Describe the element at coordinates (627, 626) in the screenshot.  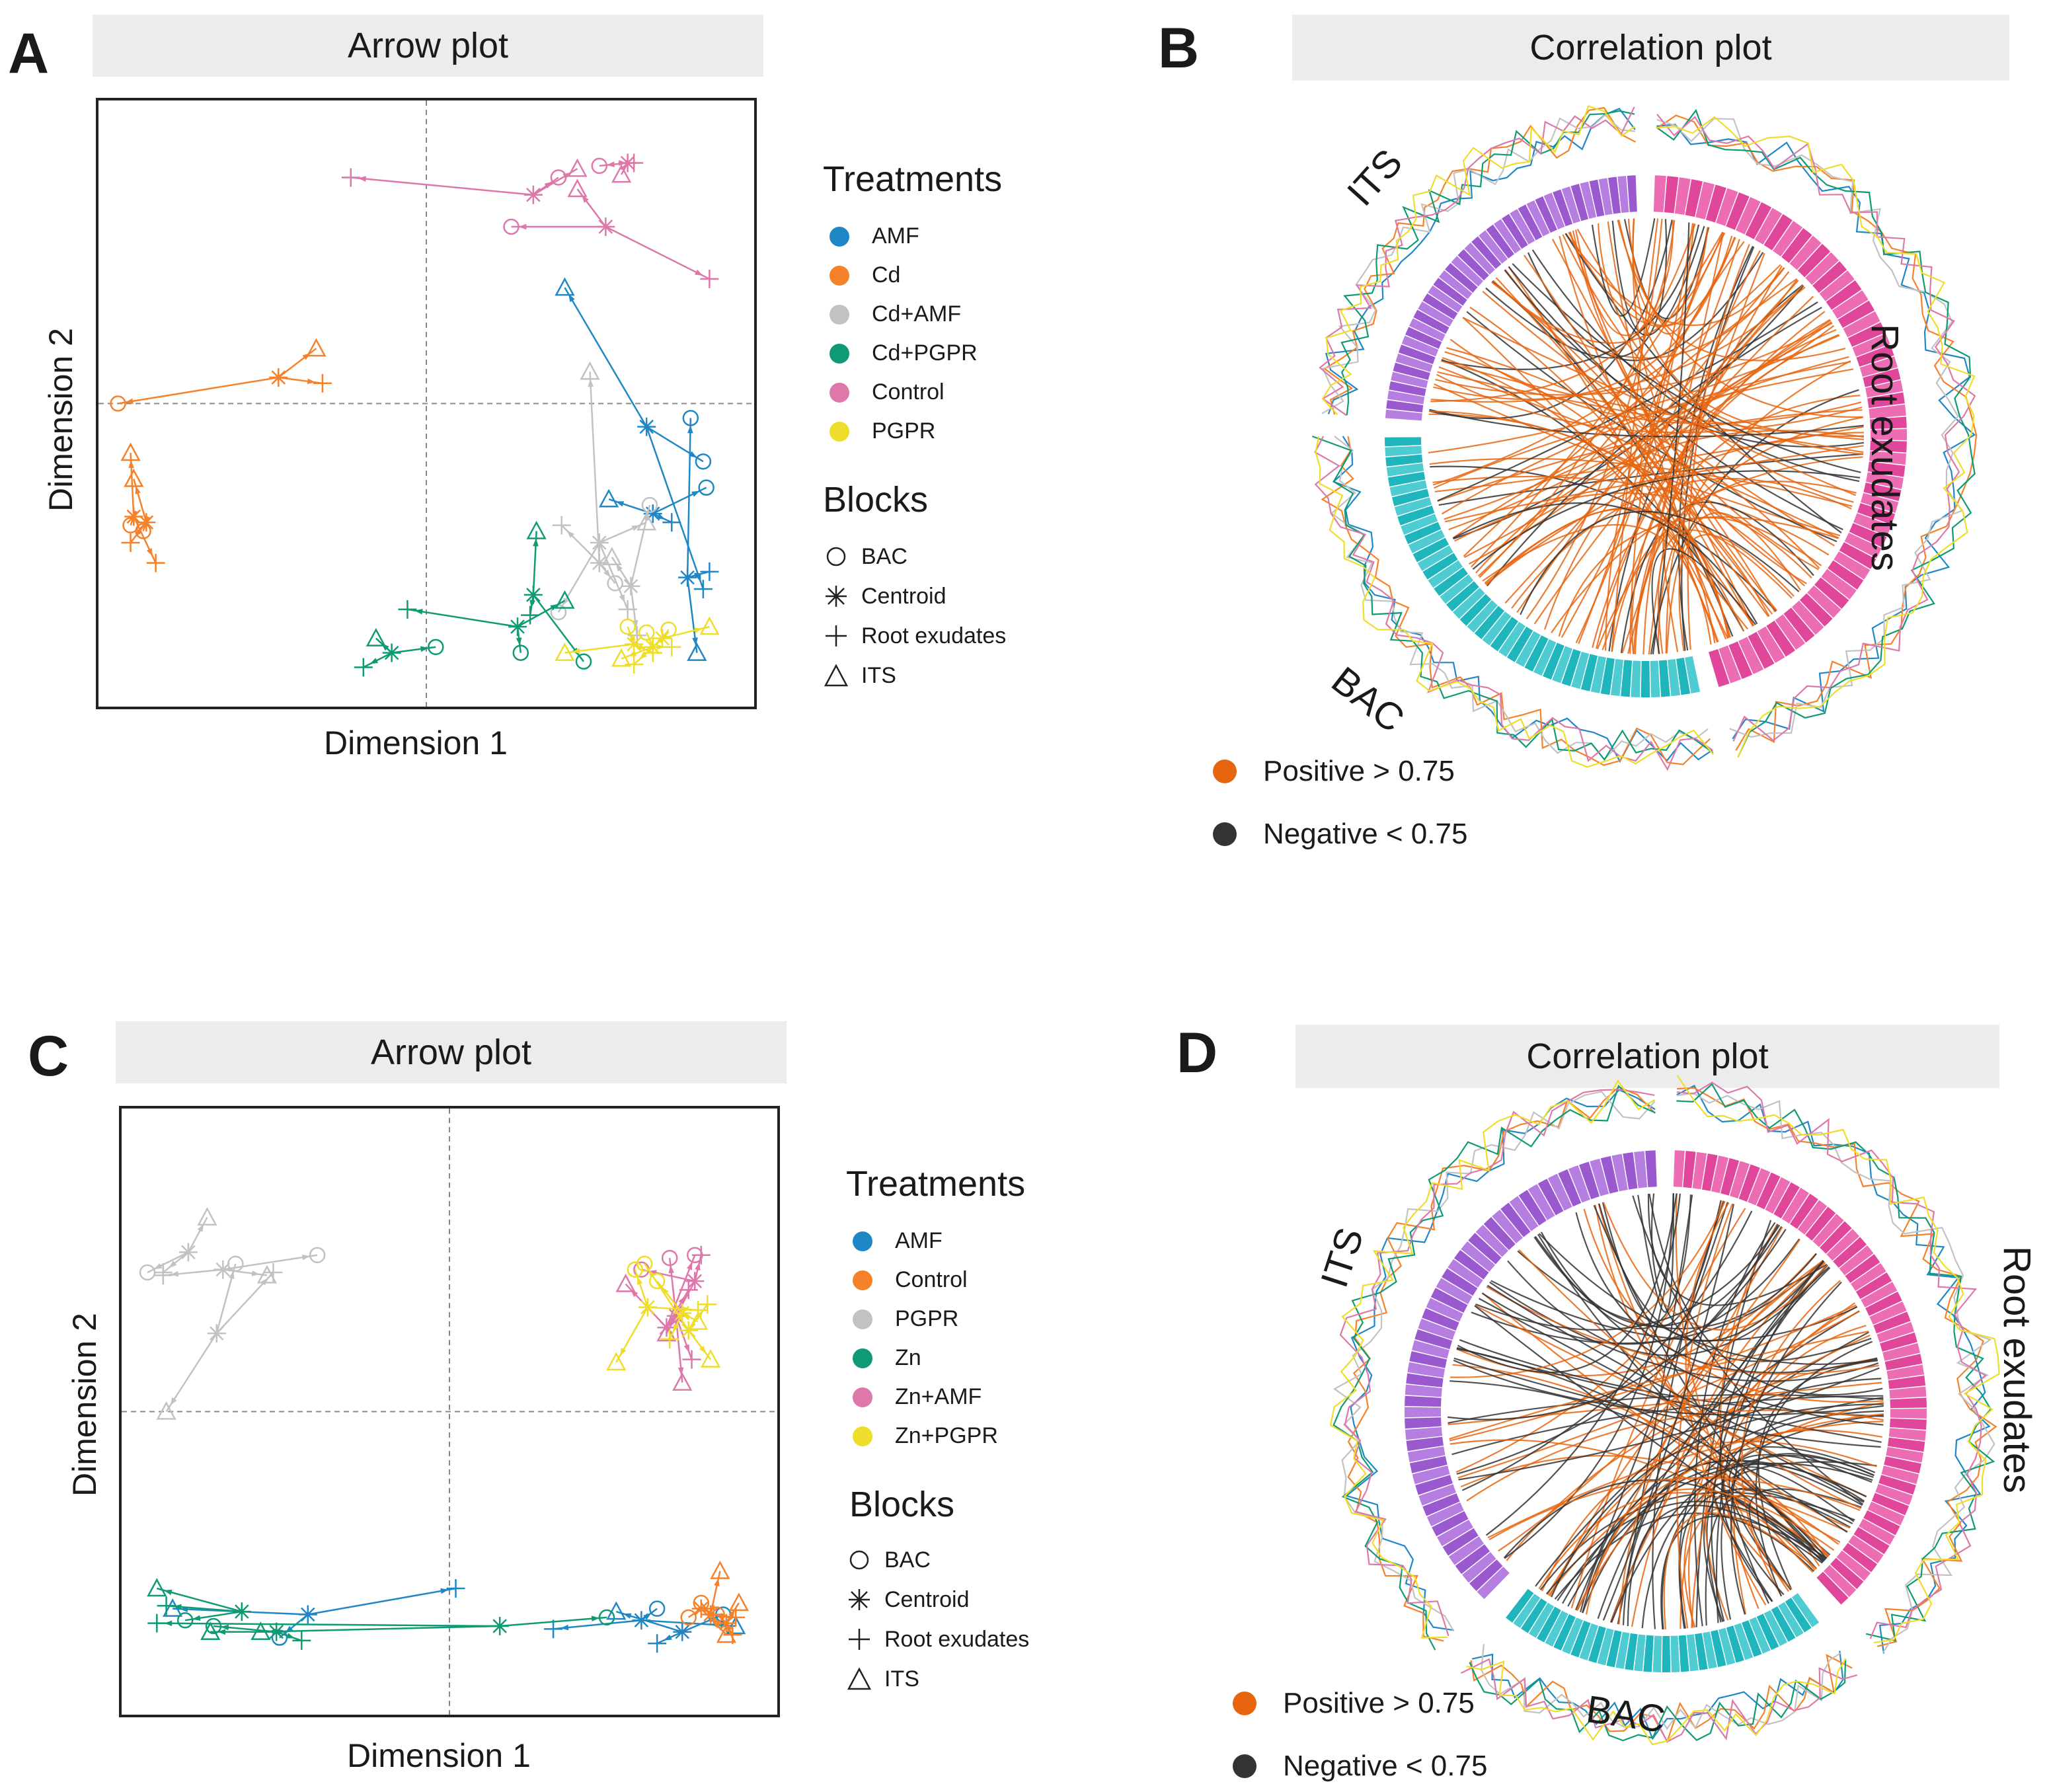
I see `marker-pgpr-0-bac` at that location.